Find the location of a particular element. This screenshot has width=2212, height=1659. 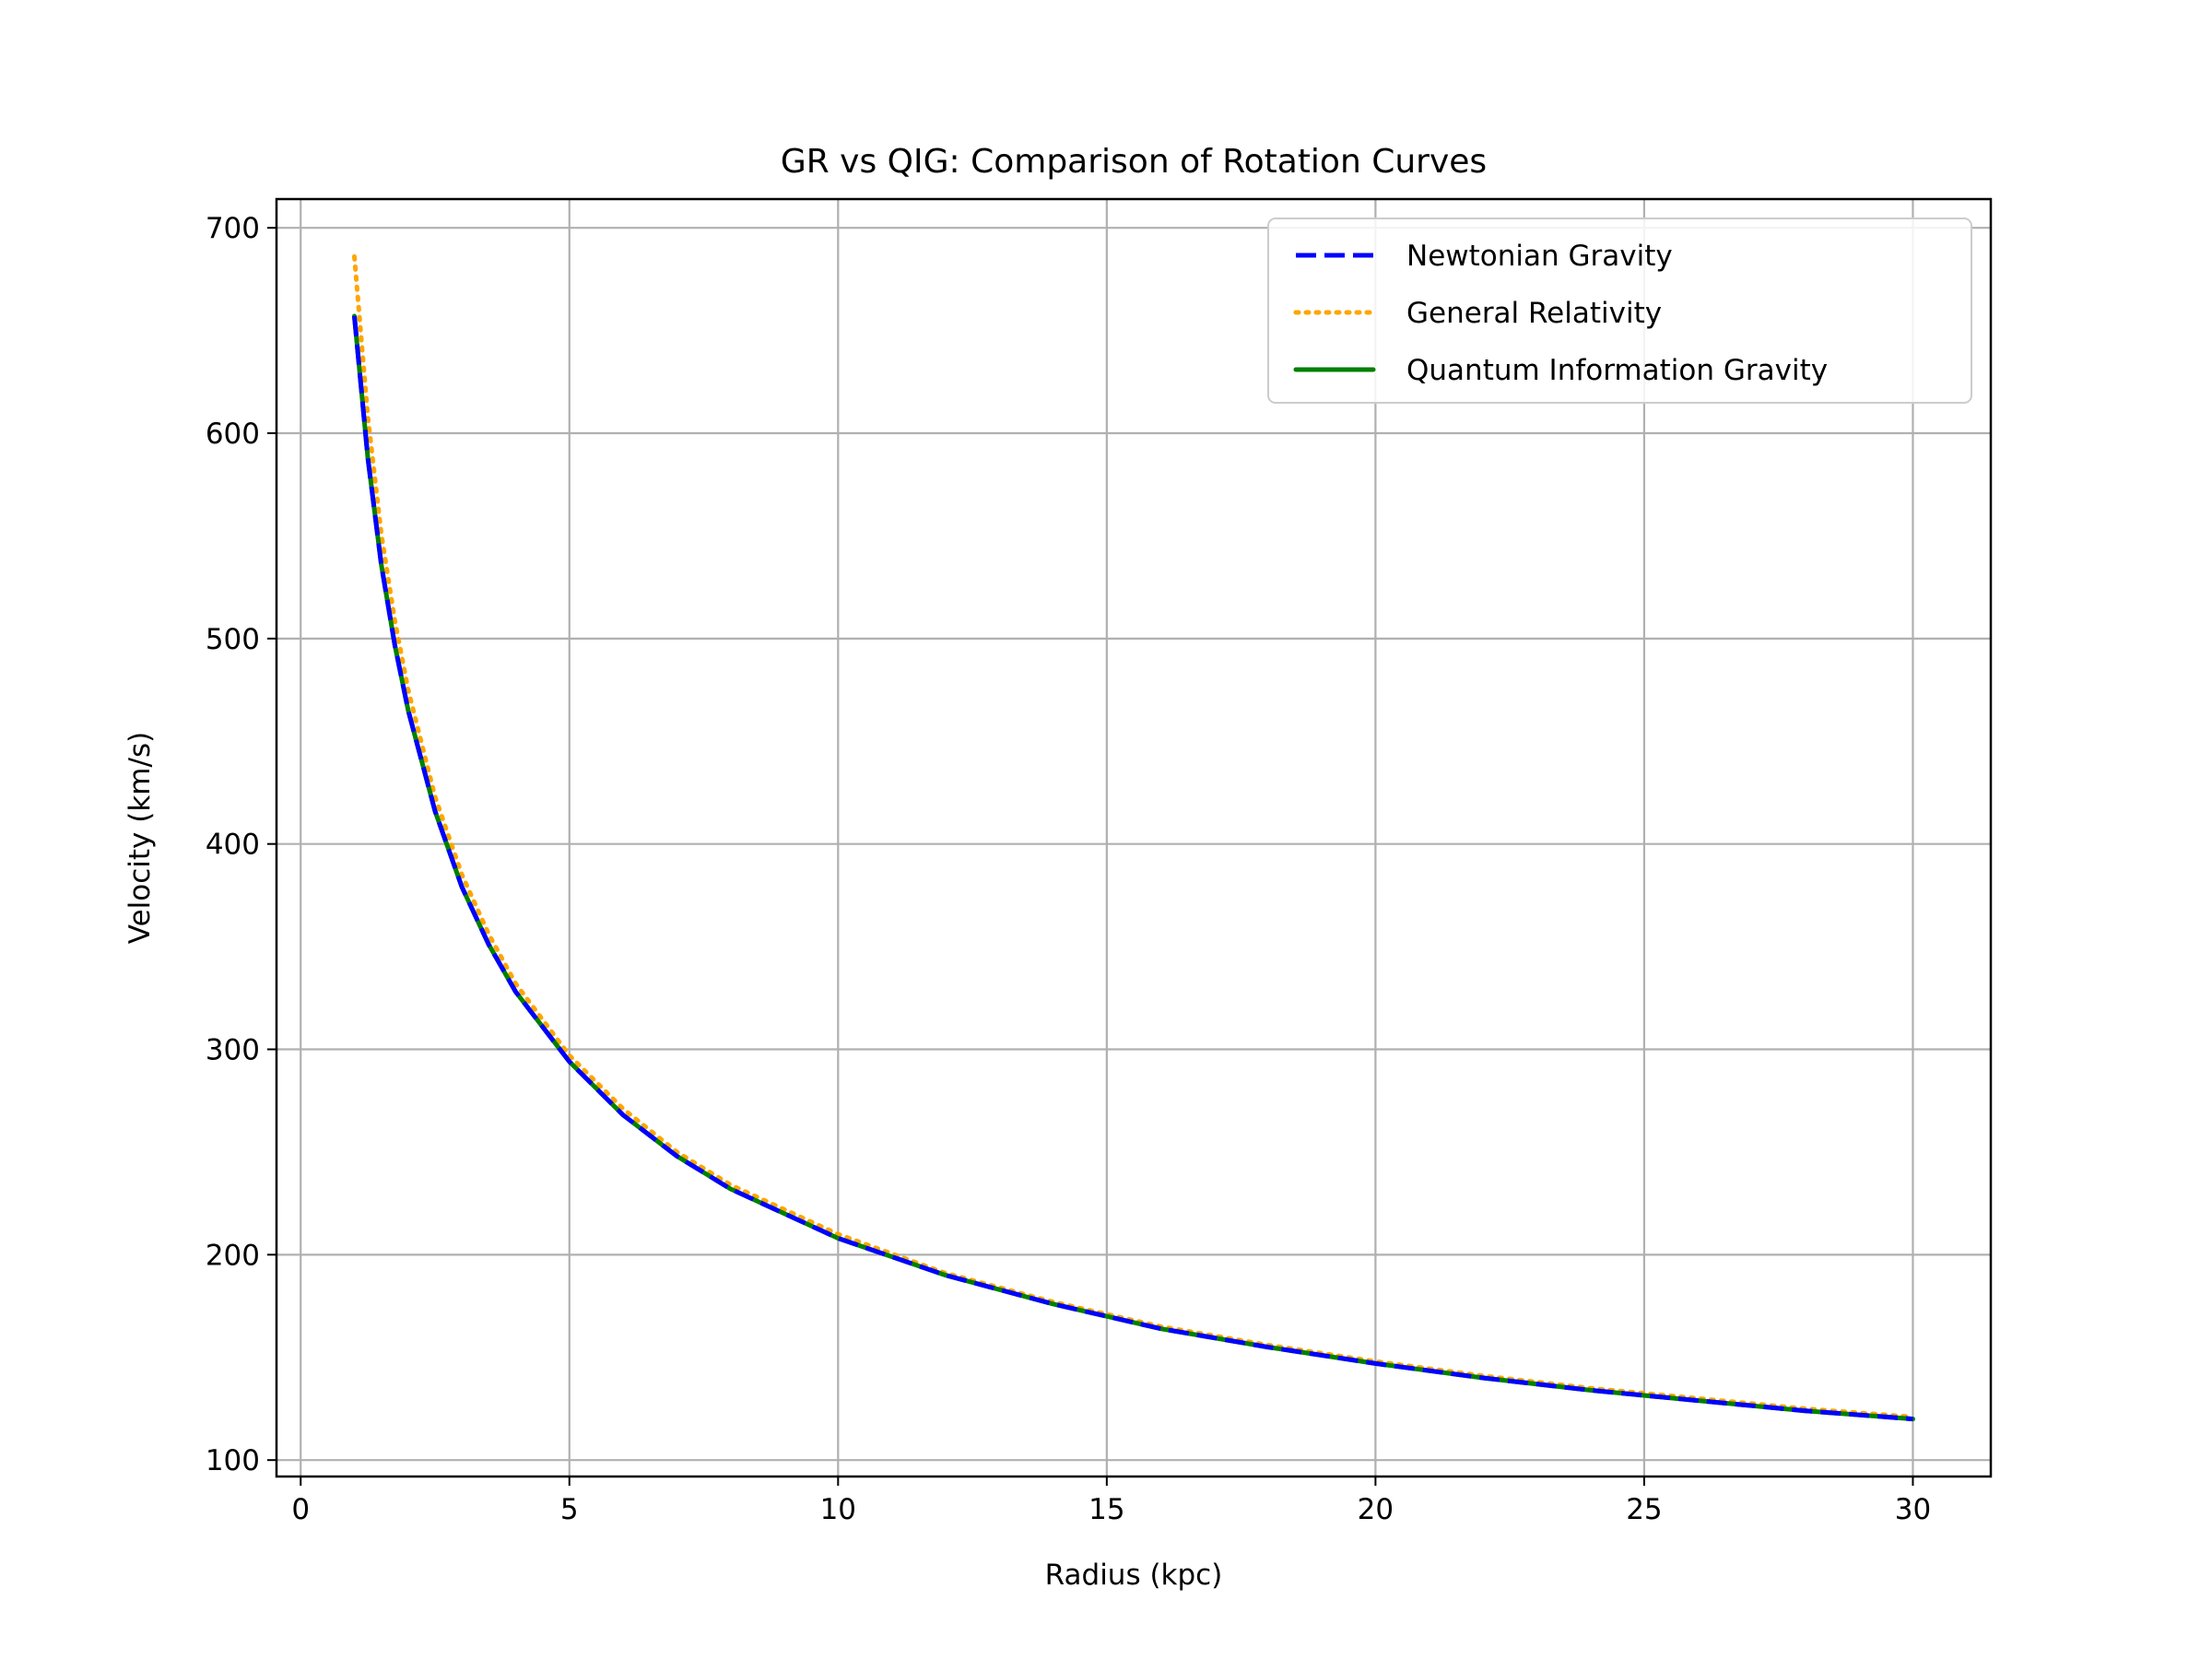

y-tick-label: 500 is located at coordinates (233, 639).